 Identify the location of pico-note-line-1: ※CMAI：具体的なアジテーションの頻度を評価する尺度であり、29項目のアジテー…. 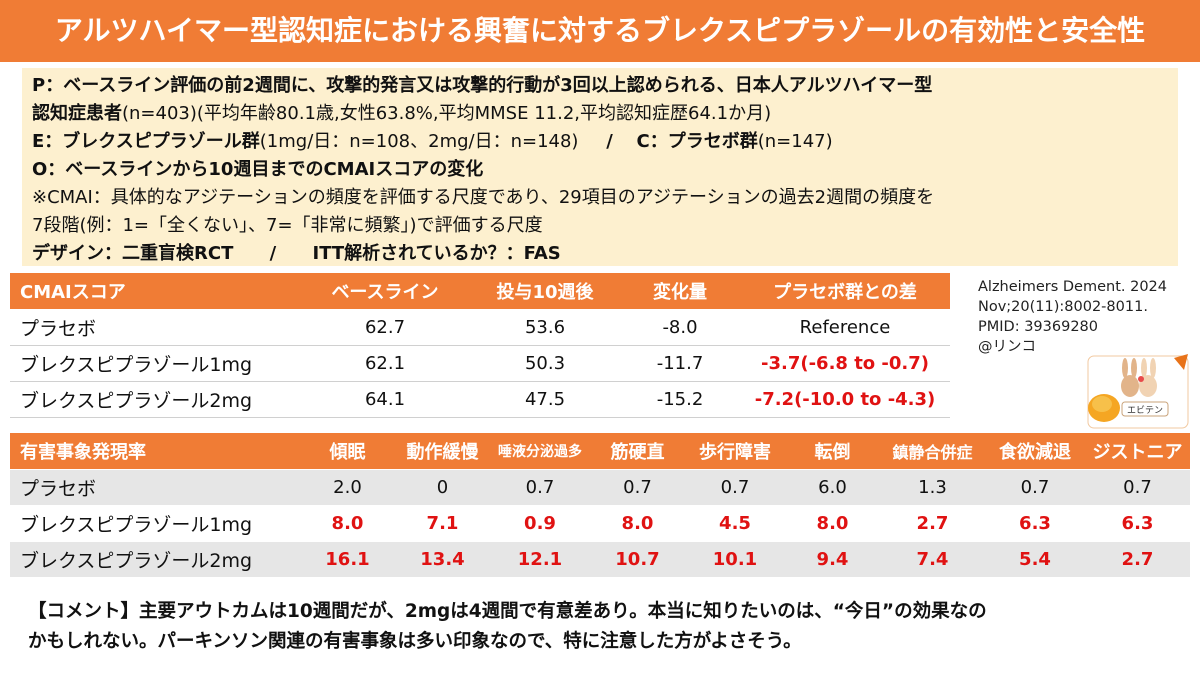
(483, 197).